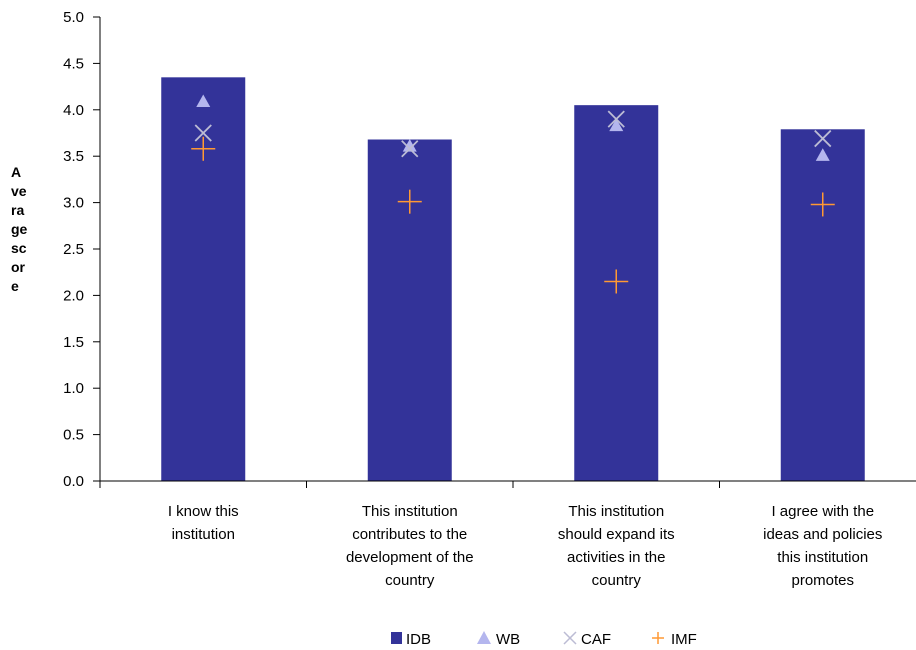 The image size is (916, 650). Describe the element at coordinates (73, 63) in the screenshot. I see `y-tick-label: 4.5` at that location.